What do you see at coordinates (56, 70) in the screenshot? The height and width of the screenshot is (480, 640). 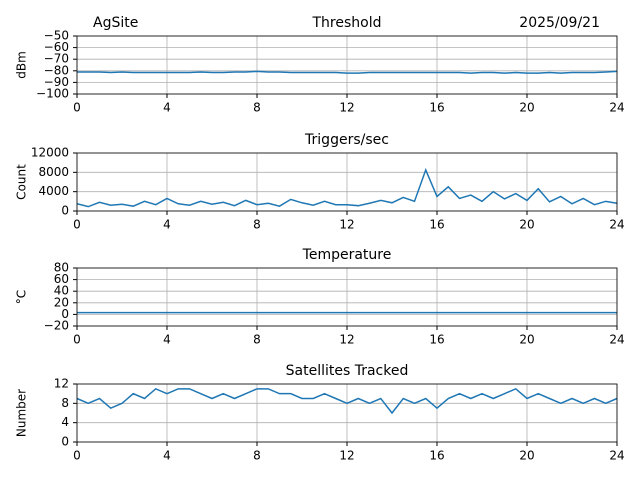 I see `y-tick-label: −80` at bounding box center [56, 70].